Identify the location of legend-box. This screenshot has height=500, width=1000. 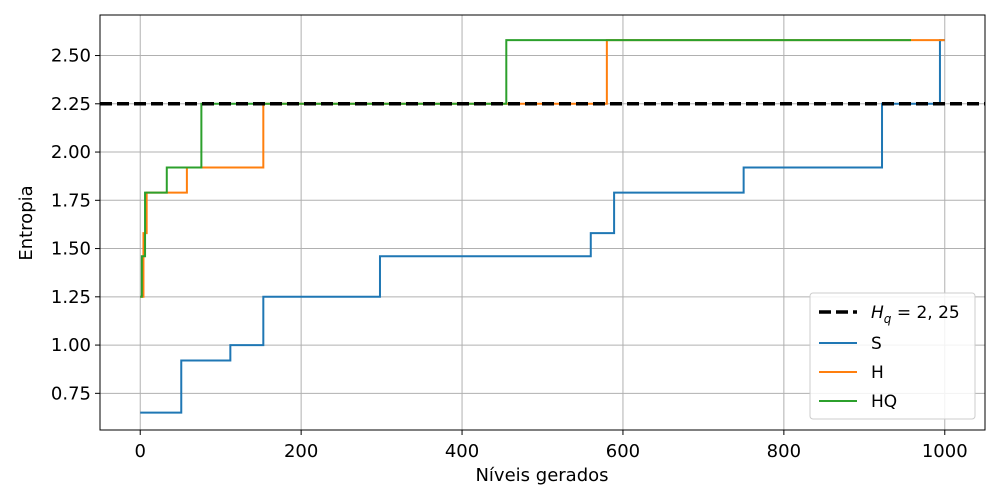
(892, 356).